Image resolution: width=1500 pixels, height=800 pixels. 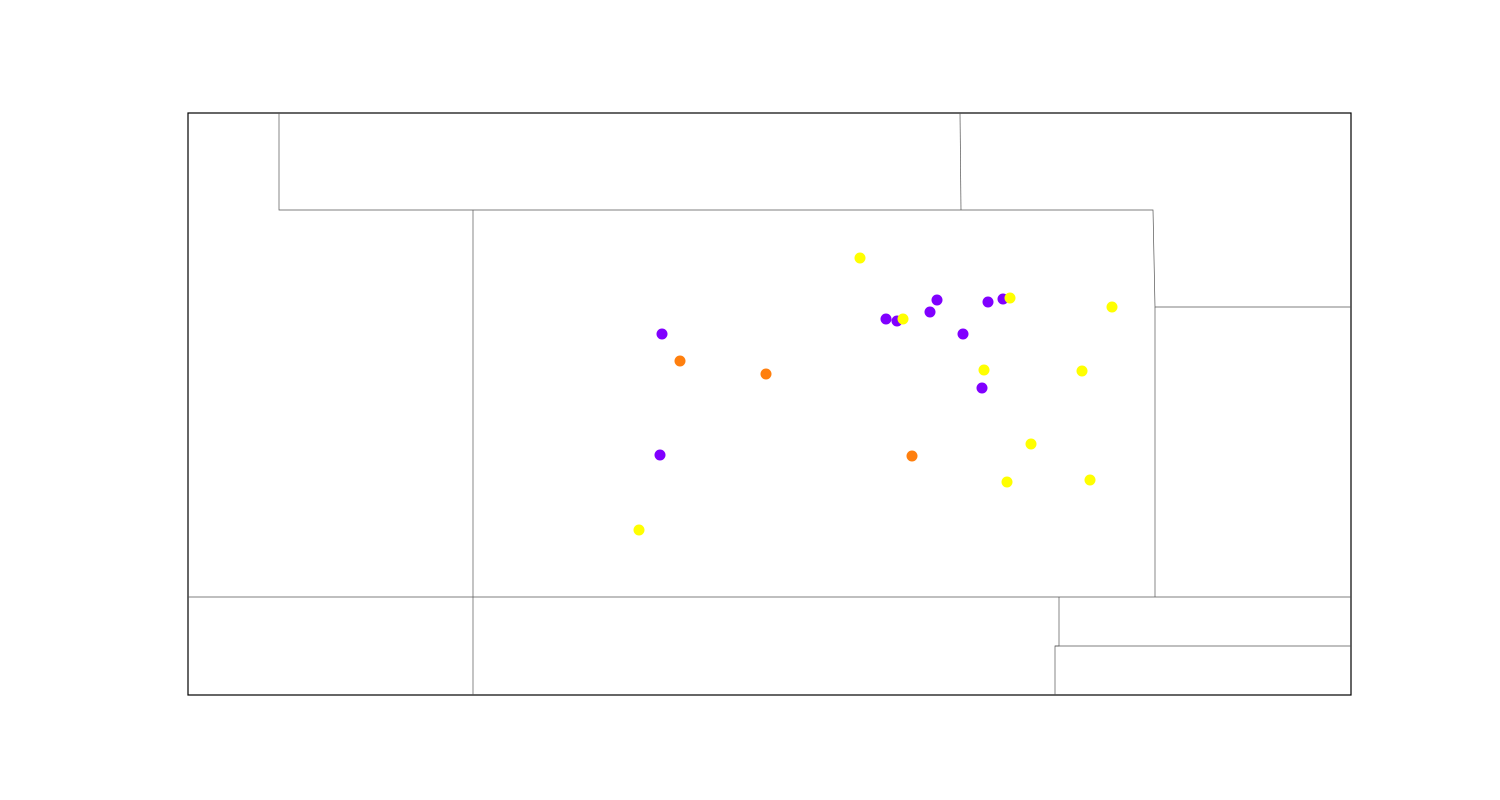 I want to click on boundary-north-west, so click(x=375, y=162).